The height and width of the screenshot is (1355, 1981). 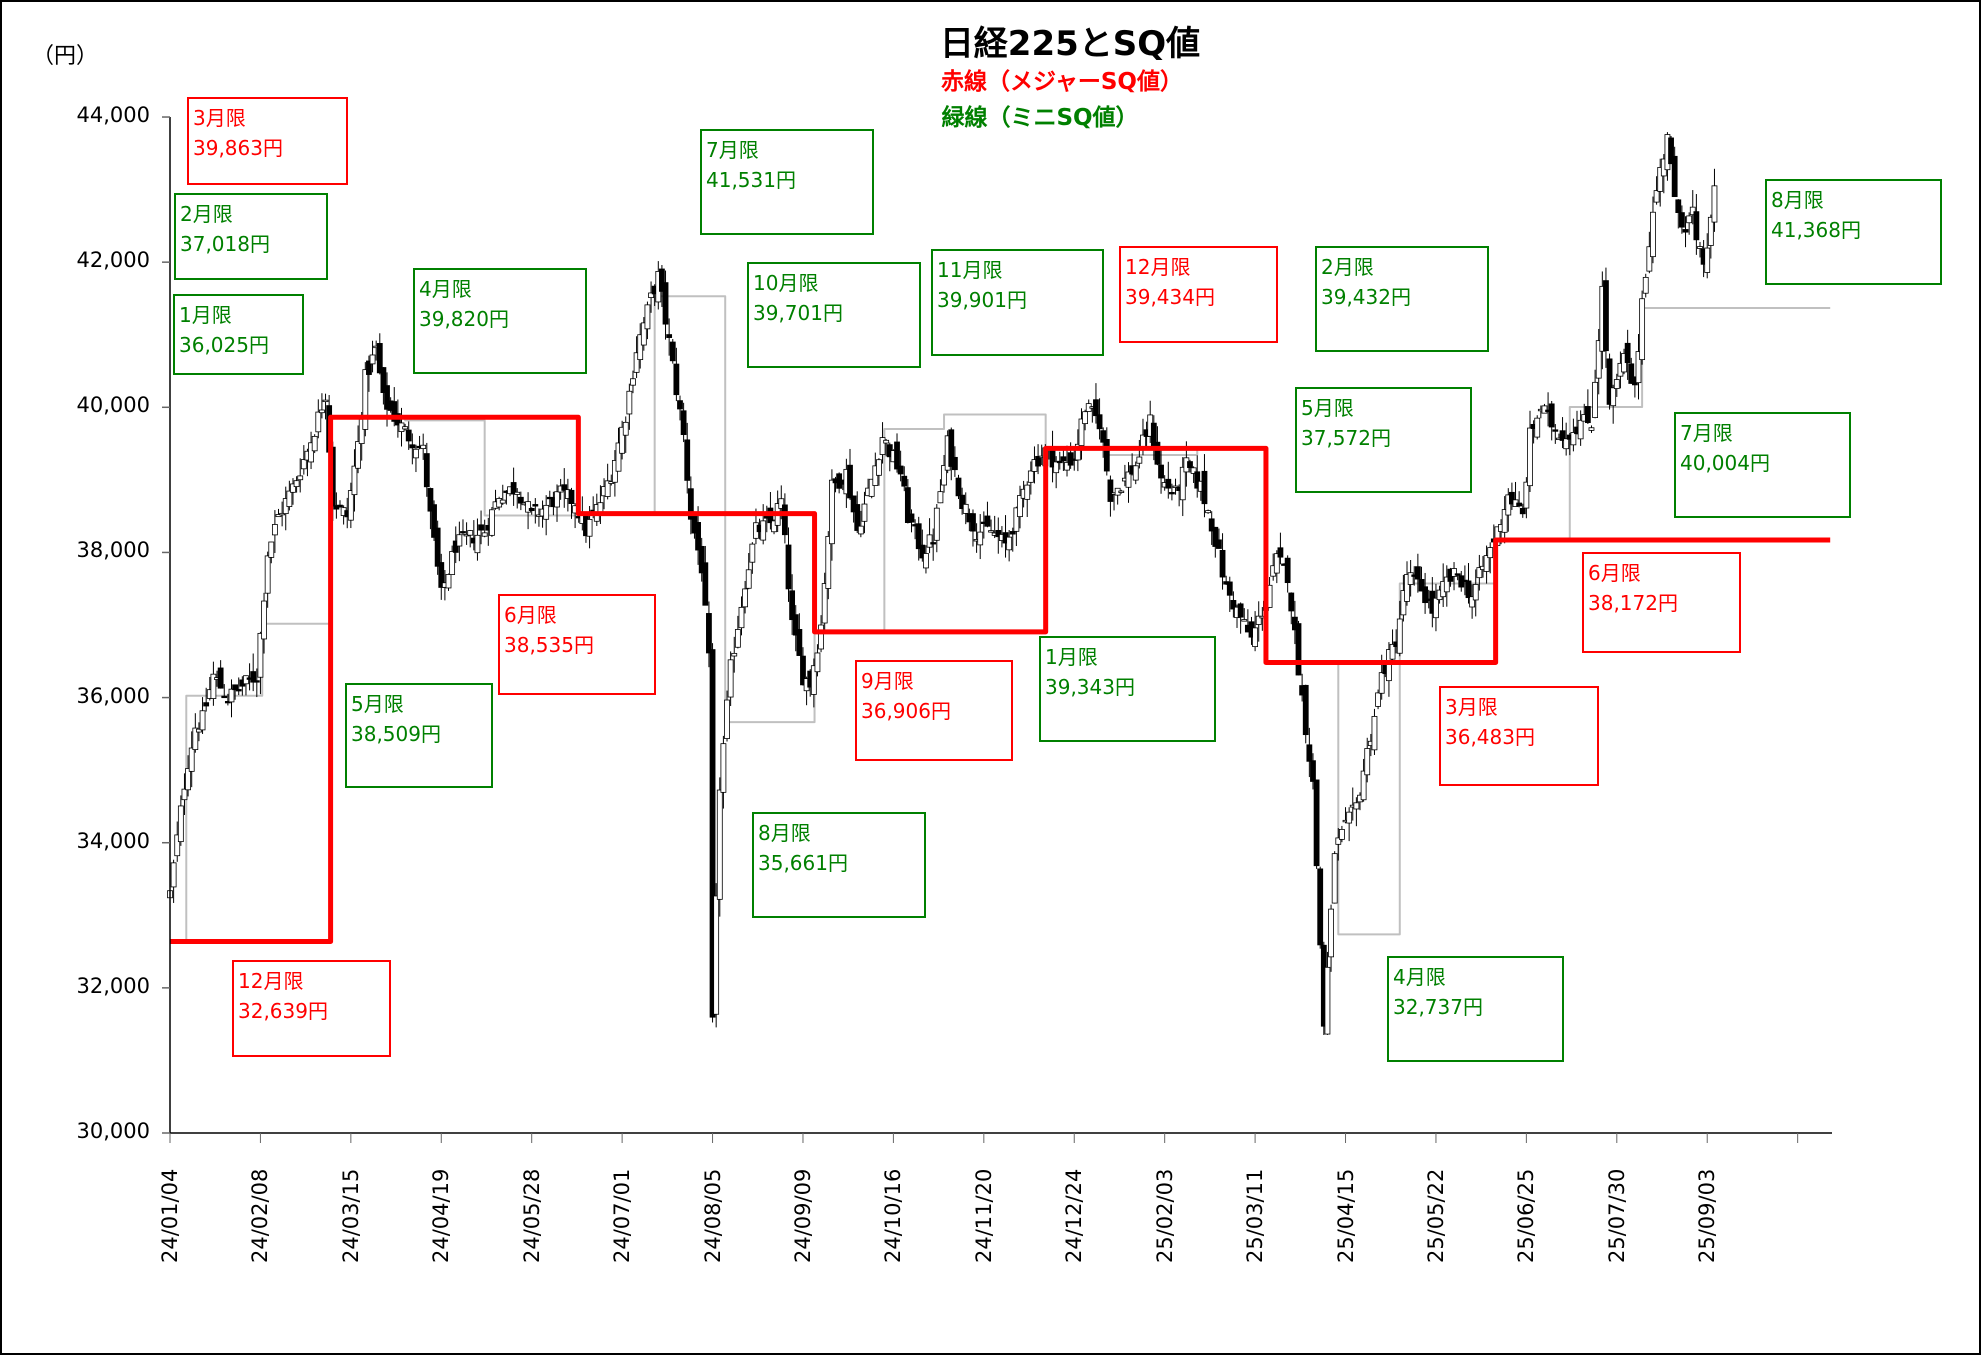 I want to click on sq-annotation-box: 5月限 38,509円, so click(x=419, y=735).